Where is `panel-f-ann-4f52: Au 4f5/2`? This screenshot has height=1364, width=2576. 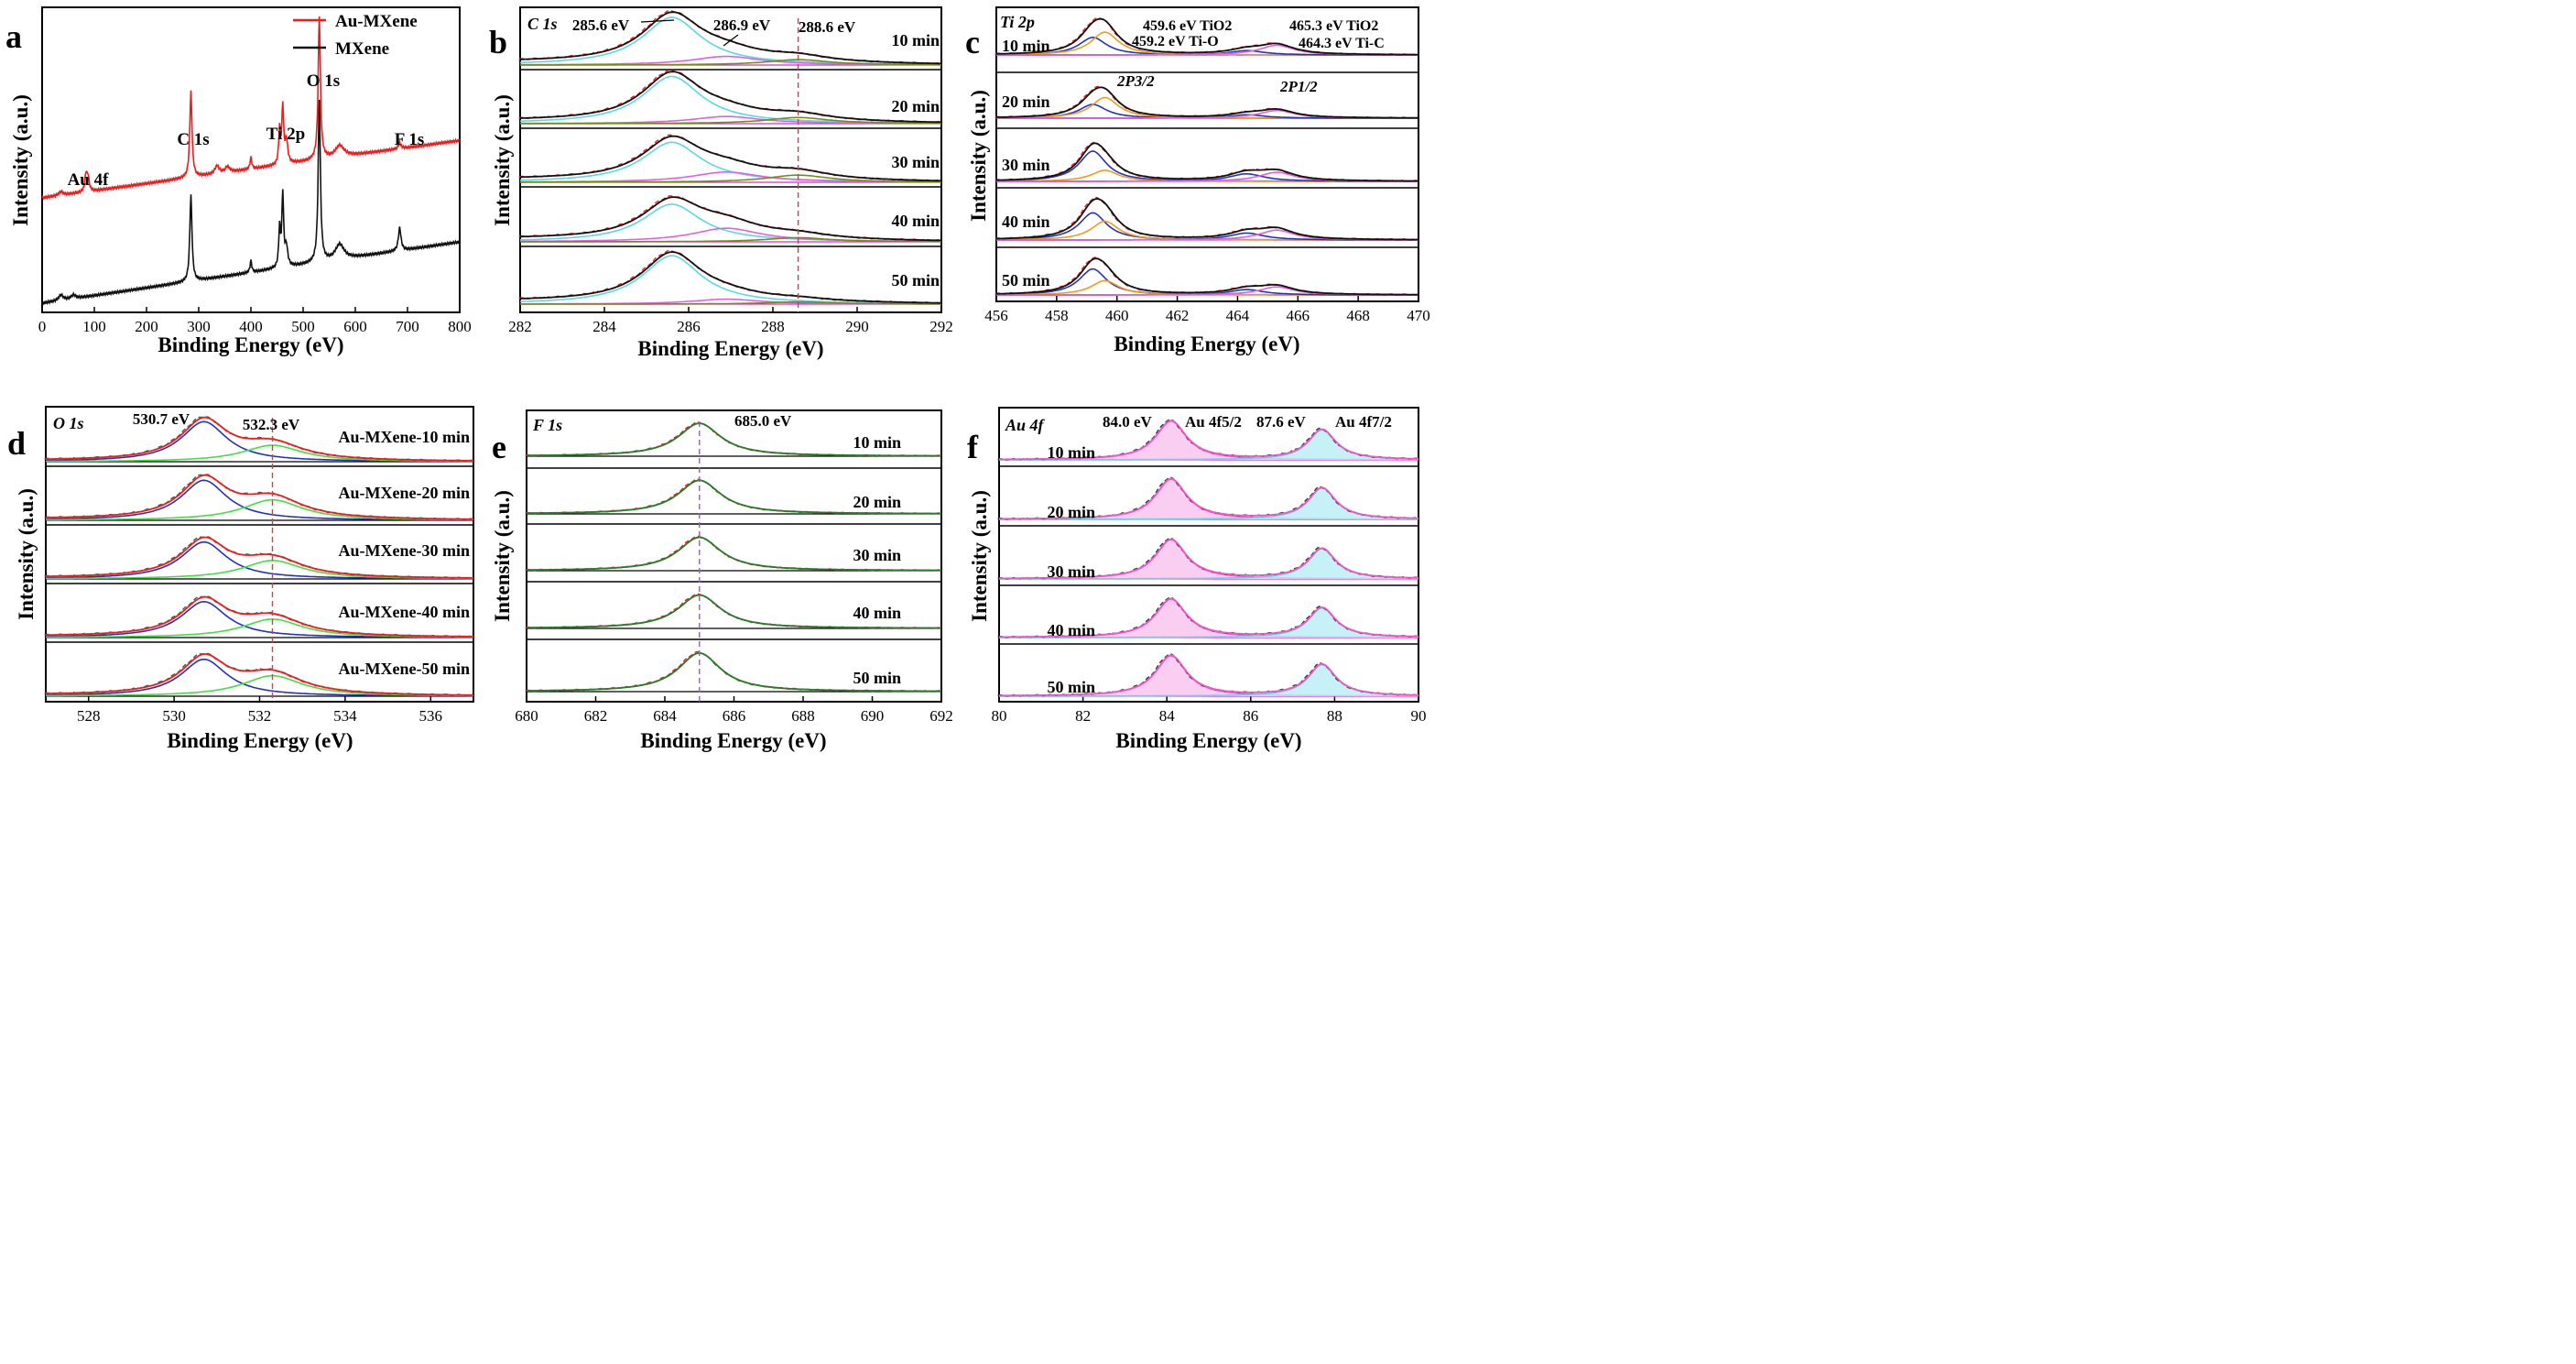
panel-f-ann-4f52: Au 4f5/2 is located at coordinates (1213, 422).